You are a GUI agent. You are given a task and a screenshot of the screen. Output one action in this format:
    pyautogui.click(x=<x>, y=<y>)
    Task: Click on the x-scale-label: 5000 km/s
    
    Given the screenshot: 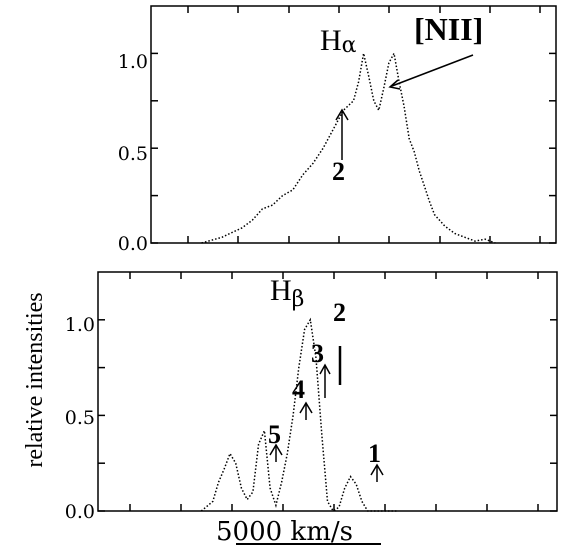 What is the action you would take?
    pyautogui.click(x=284, y=532)
    